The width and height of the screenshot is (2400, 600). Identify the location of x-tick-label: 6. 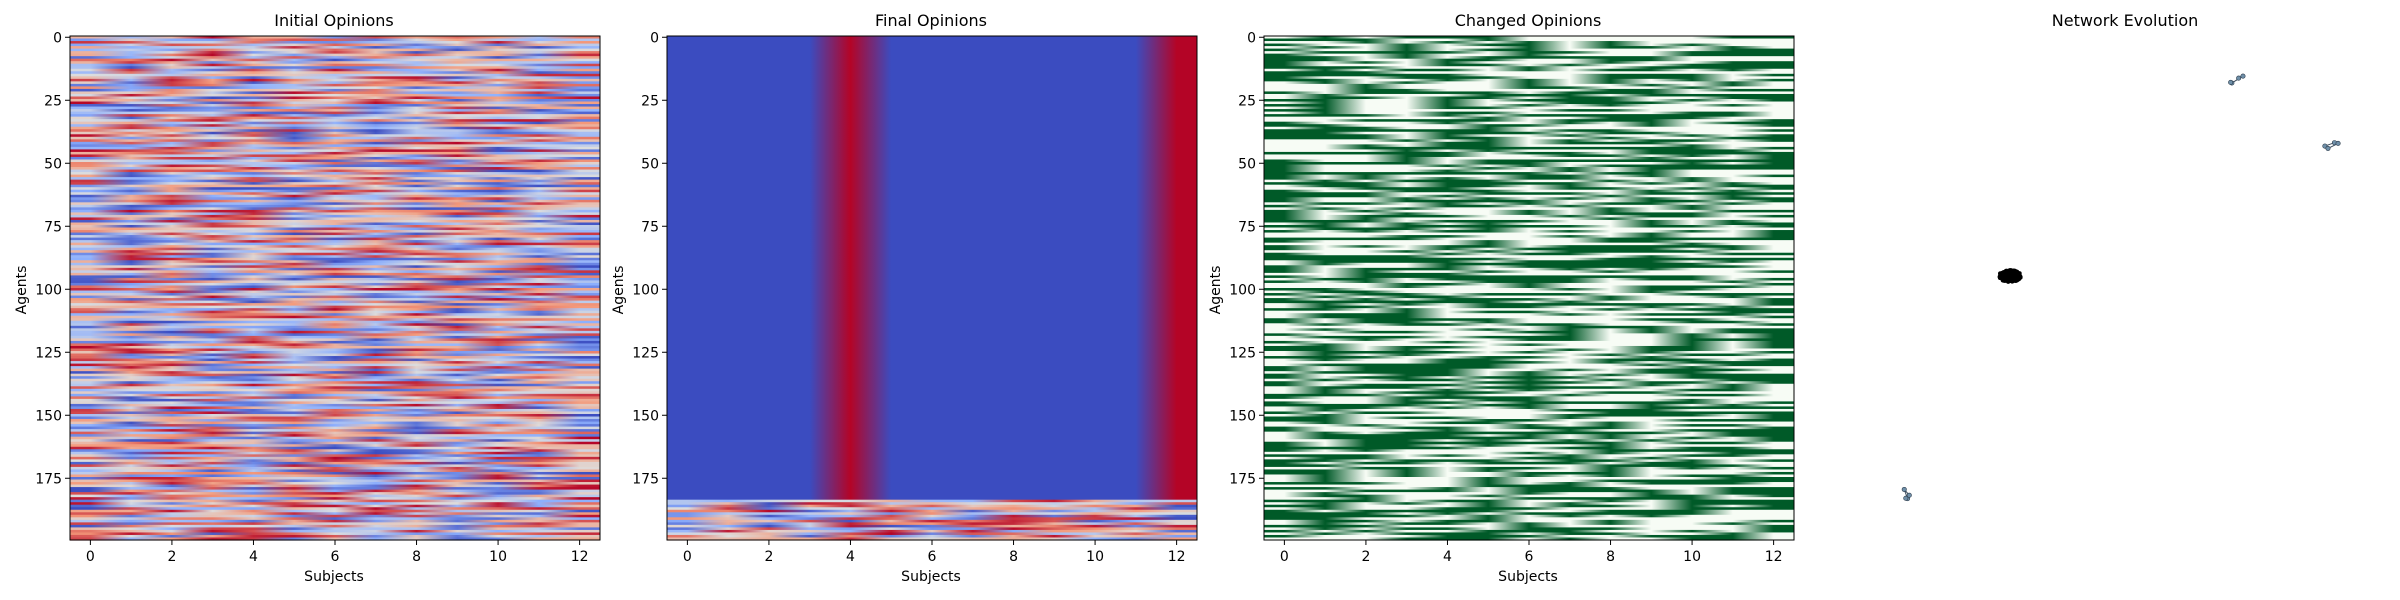
(1529, 557).